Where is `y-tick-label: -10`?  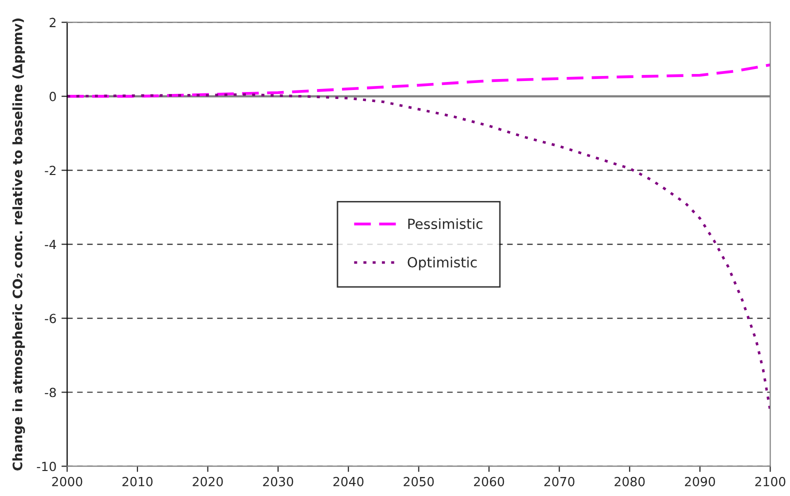 y-tick-label: -10 is located at coordinates (46, 467).